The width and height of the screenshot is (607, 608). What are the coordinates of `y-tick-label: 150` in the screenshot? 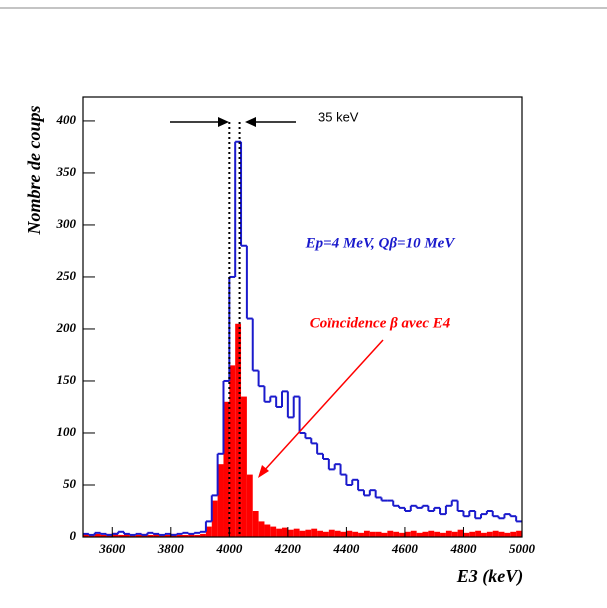 It's located at (67, 379).